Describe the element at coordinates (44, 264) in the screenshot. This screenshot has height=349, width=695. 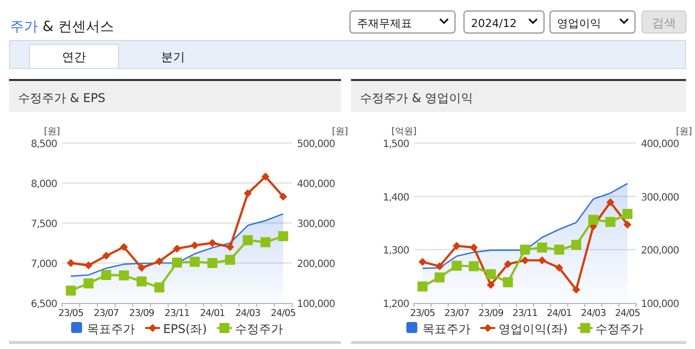
I see `y-tick-label: 7,000` at that location.